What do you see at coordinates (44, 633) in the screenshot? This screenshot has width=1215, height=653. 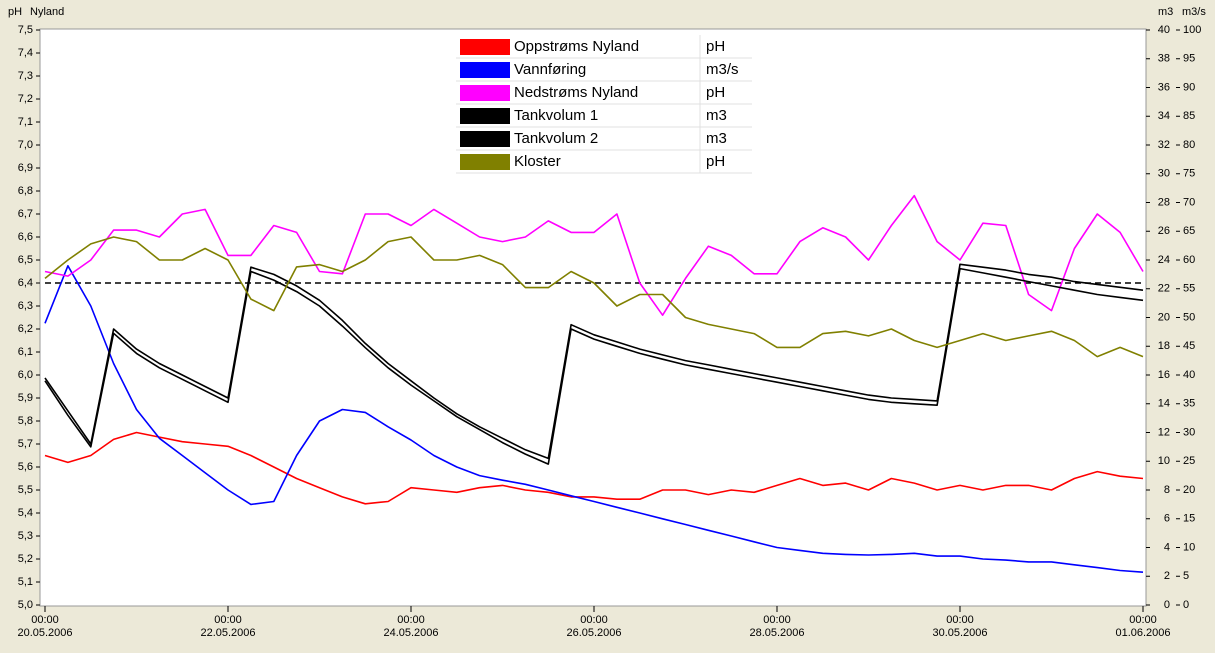 I see `x-tick-label: 20.05.2006` at bounding box center [44, 633].